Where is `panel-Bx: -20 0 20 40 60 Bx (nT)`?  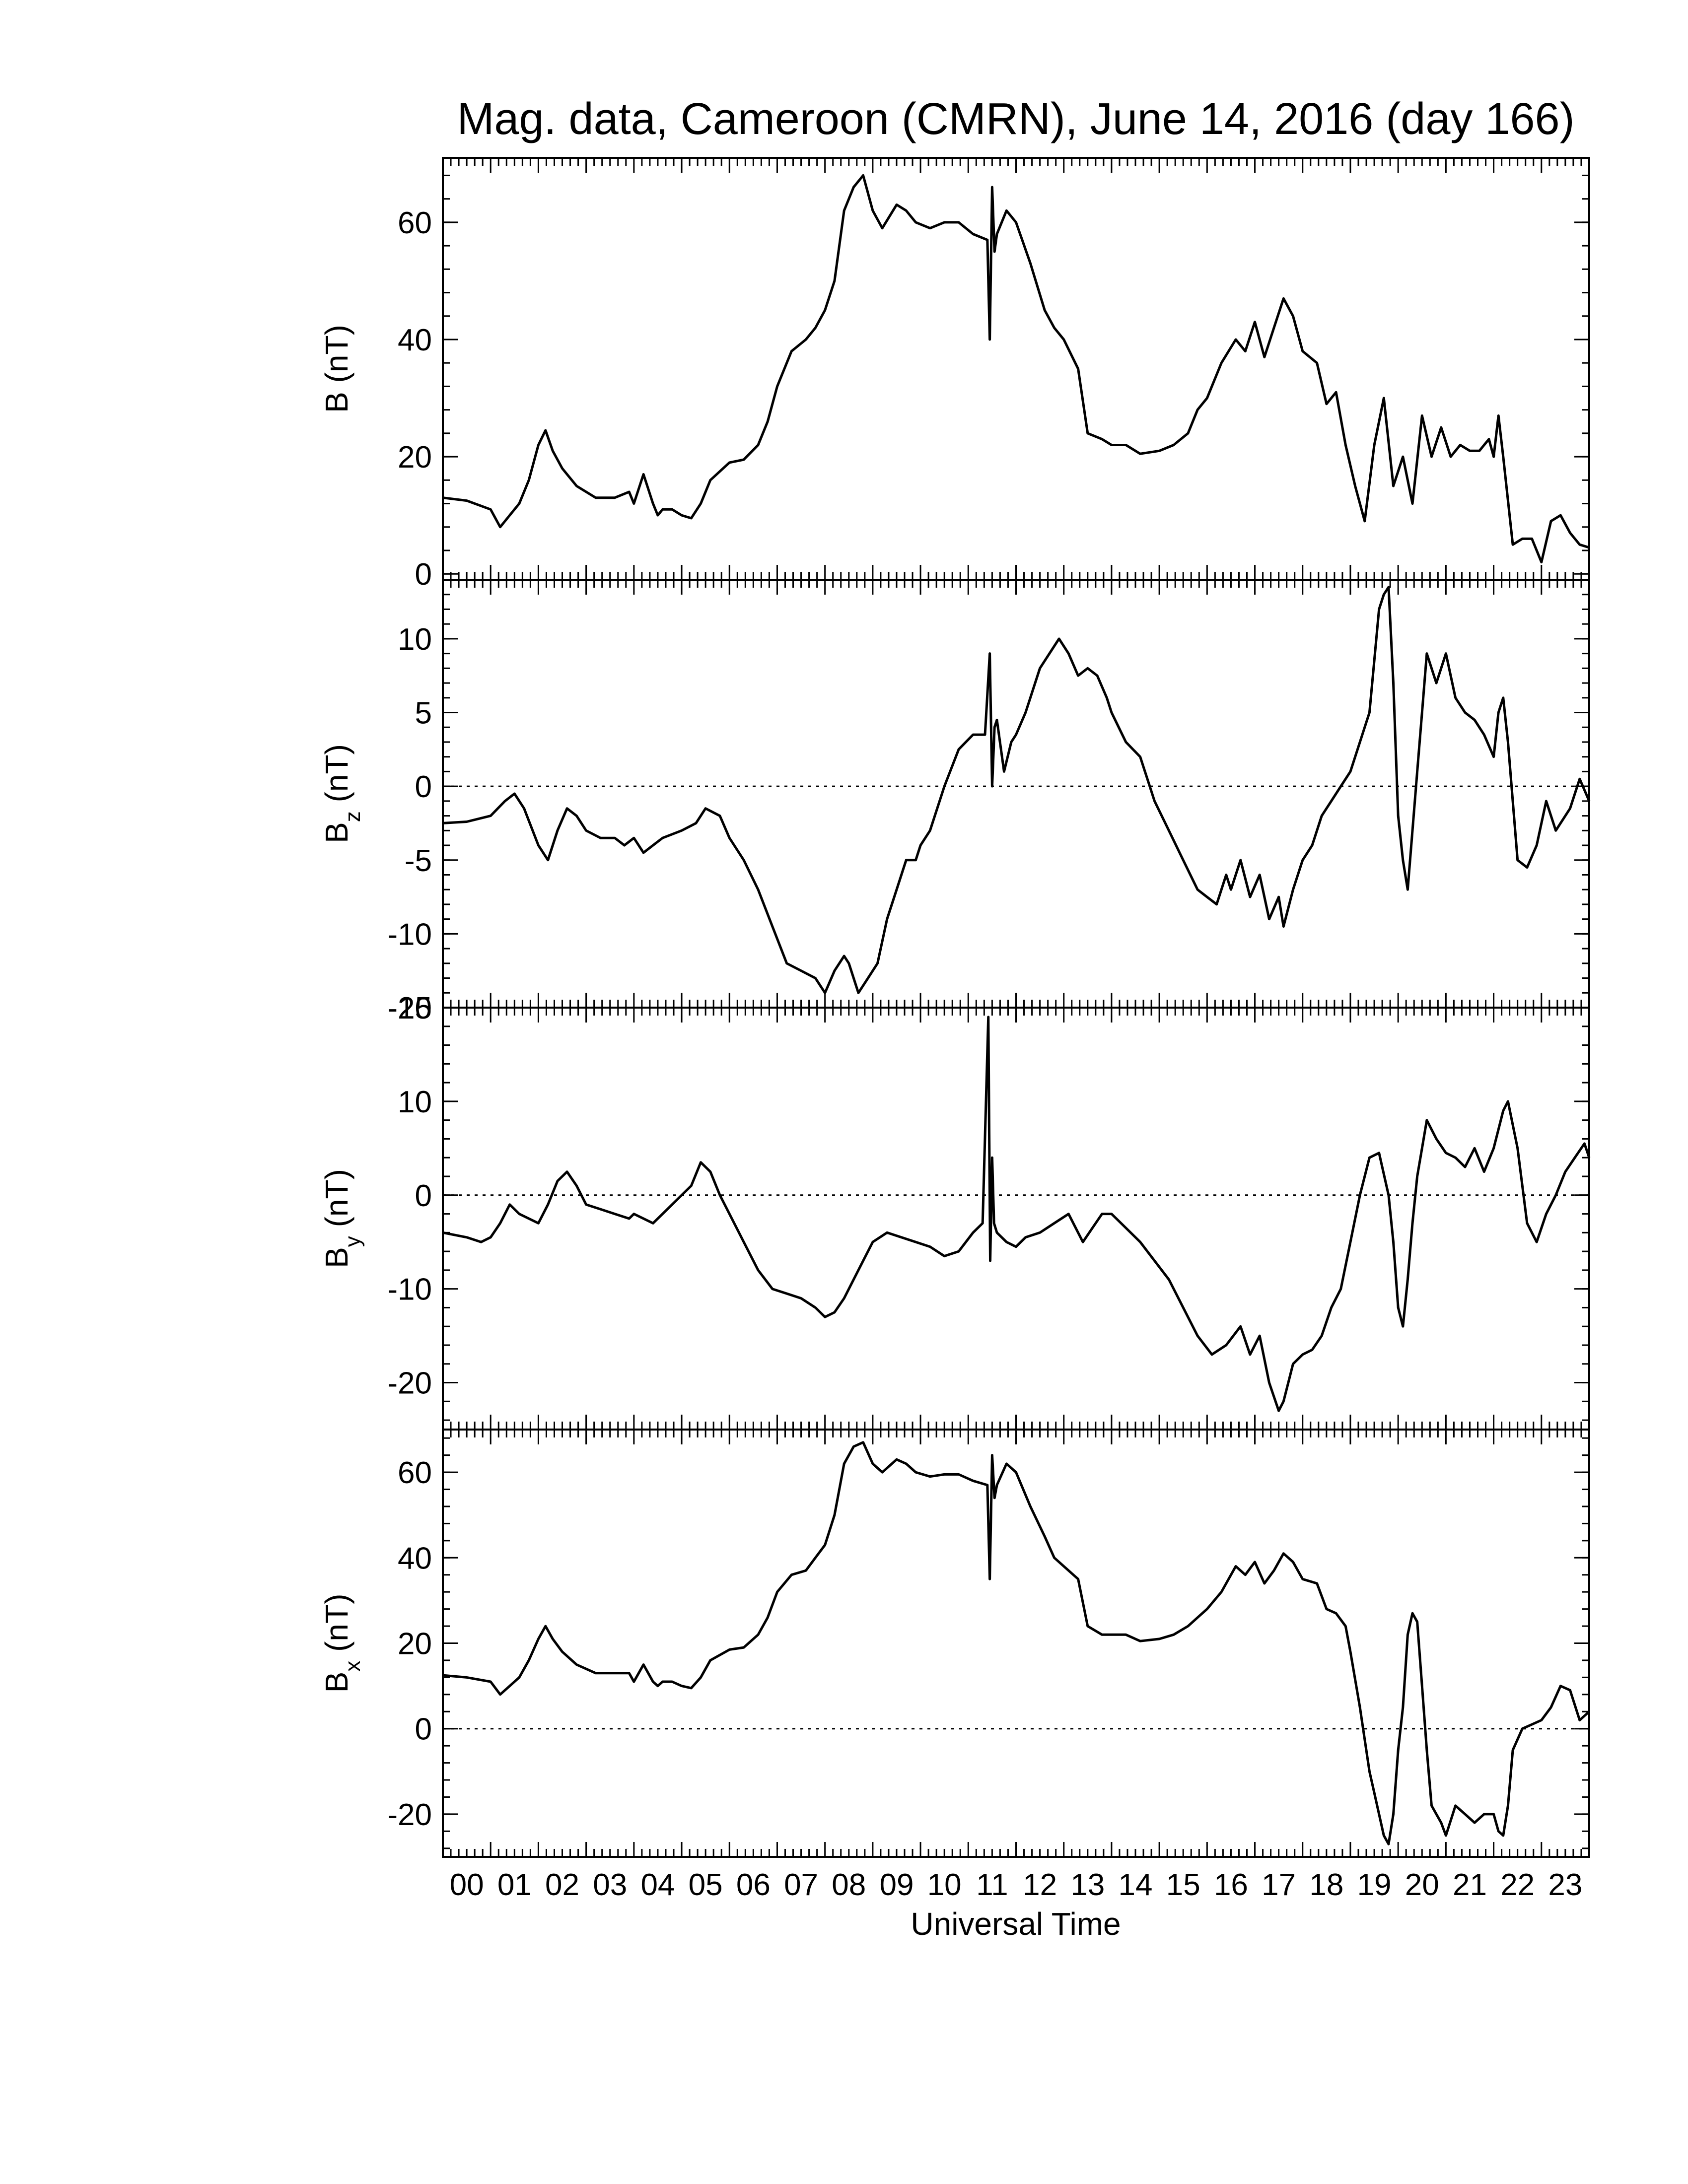 panel-Bx: -20 0 20 40 60 Bx (nT) is located at coordinates (954, 1643).